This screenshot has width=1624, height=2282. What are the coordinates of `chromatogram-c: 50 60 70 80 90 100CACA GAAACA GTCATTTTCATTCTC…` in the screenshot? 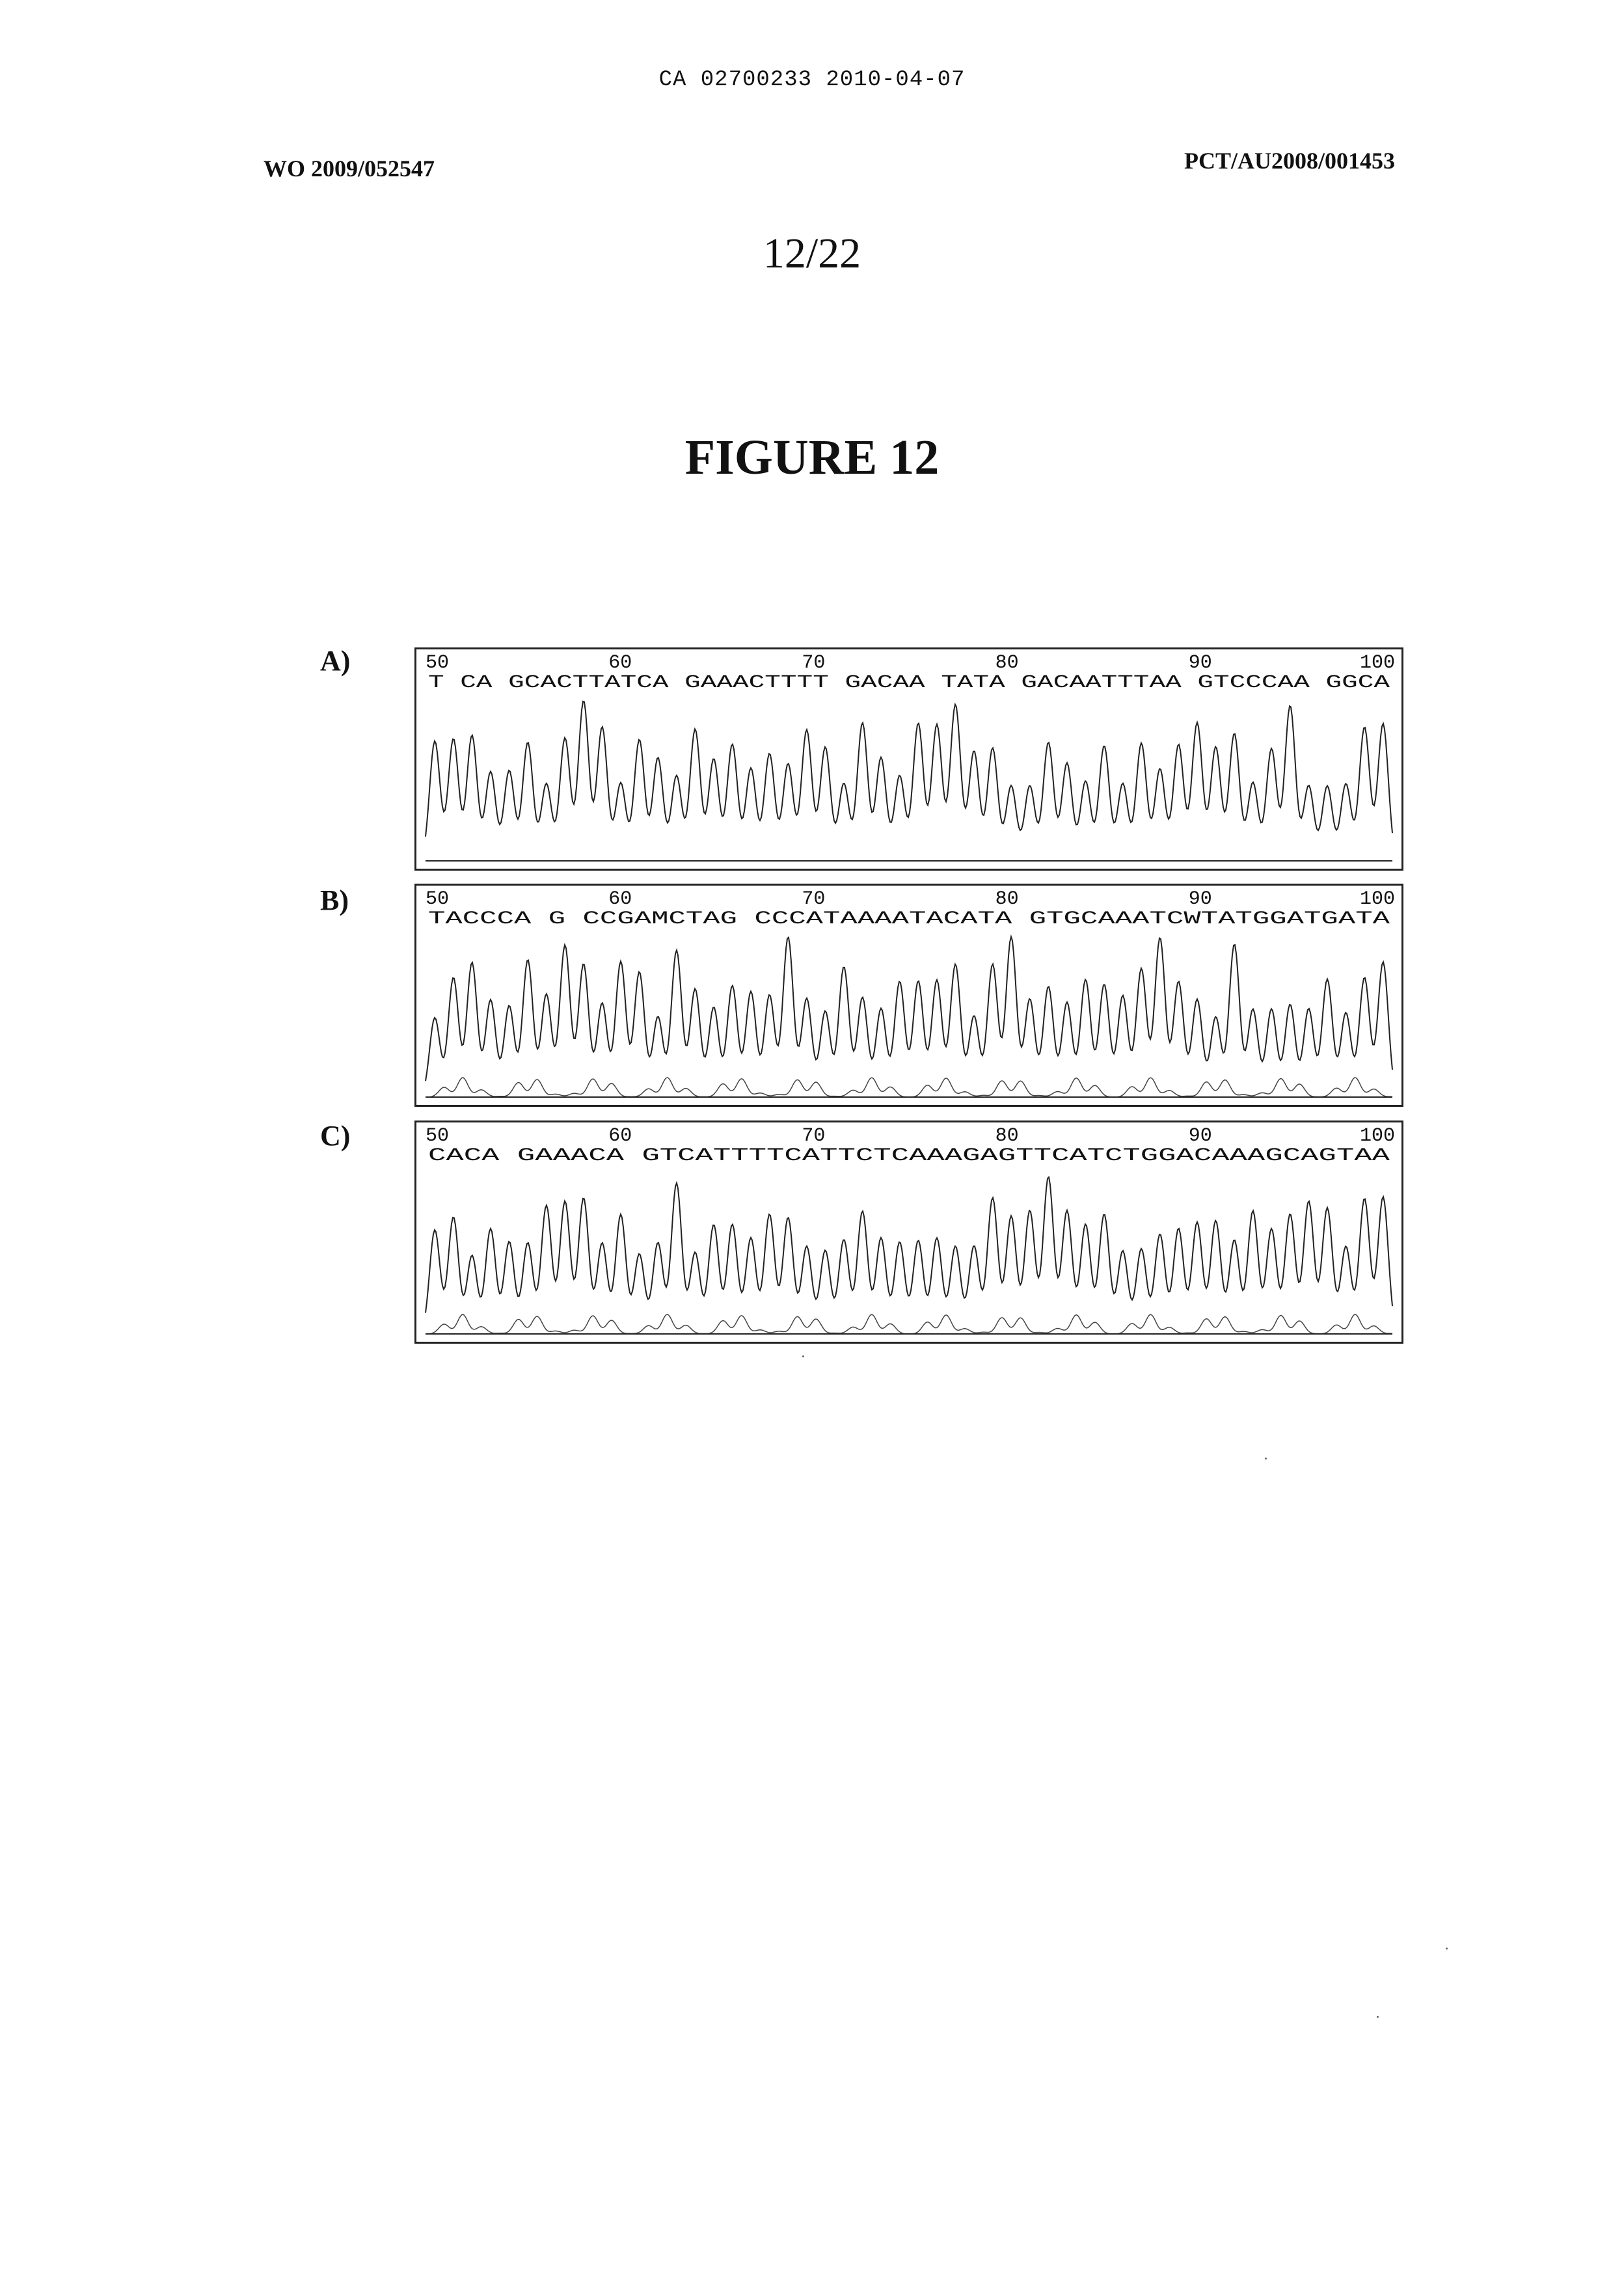 It's located at (908, 1232).